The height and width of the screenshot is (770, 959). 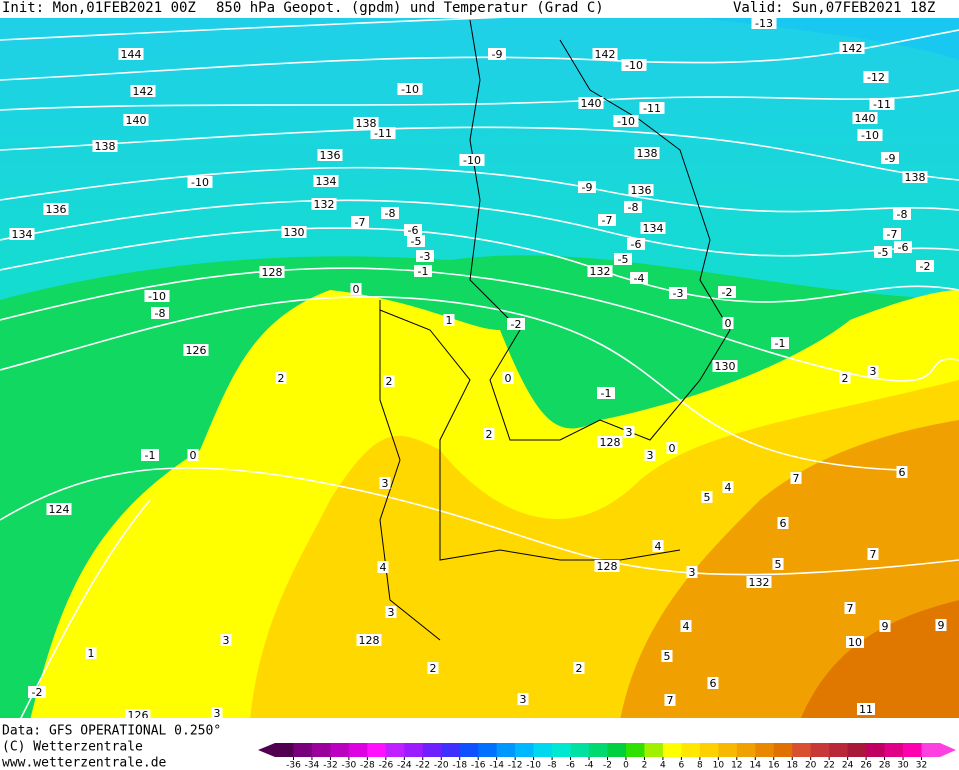 What do you see at coordinates (385, 765) in the screenshot?
I see `legend-tick-label: -26` at bounding box center [385, 765].